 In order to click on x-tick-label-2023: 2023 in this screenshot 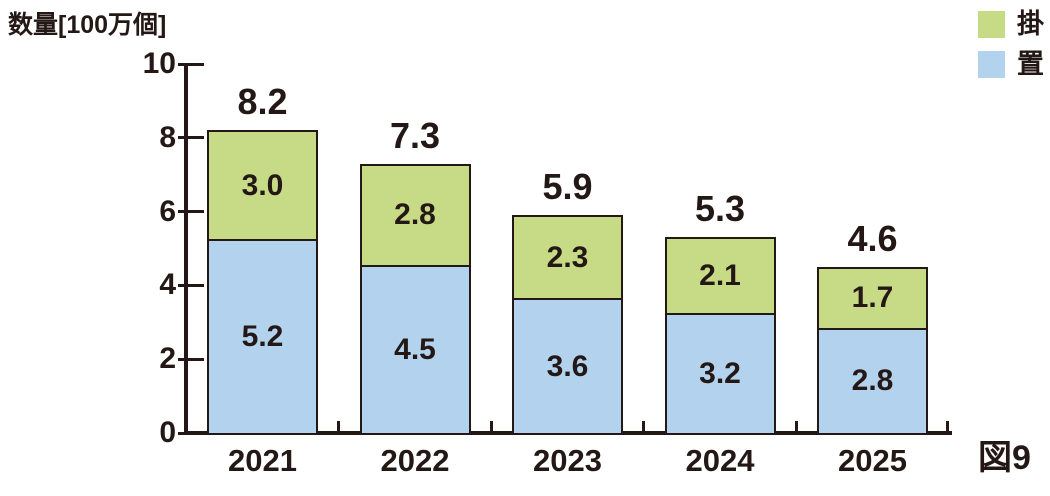, I will do `click(567, 460)`.